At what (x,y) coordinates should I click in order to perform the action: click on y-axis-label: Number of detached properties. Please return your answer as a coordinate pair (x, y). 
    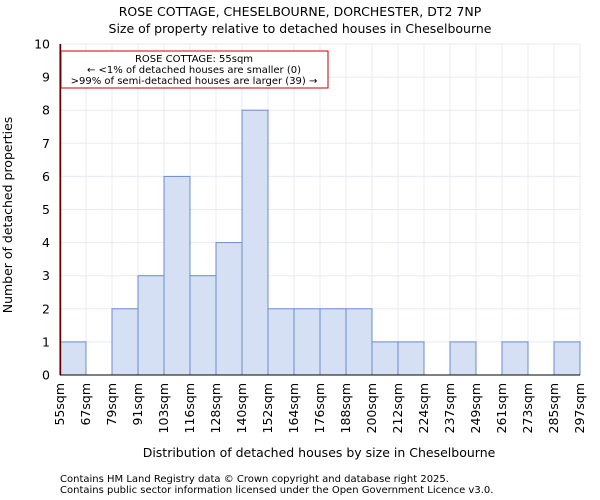
    Looking at the image, I should click on (7, 215).